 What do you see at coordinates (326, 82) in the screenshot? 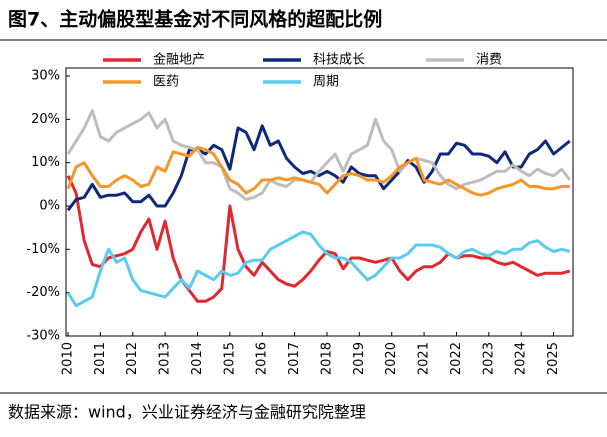
I see `legend-label: 周期` at bounding box center [326, 82].